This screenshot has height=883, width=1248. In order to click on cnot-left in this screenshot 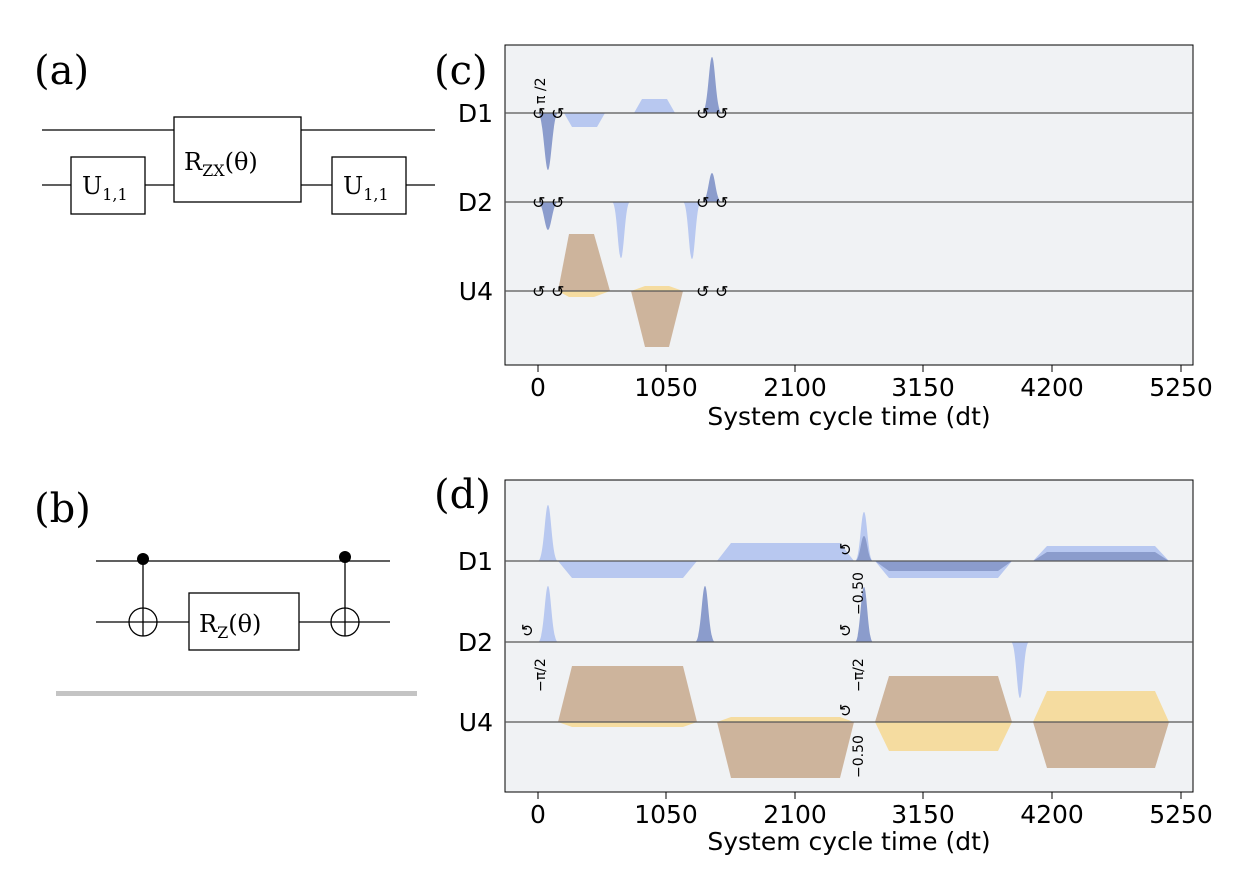, I will do `click(143, 595)`.